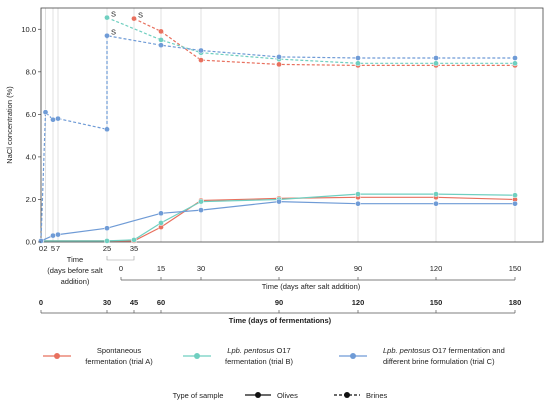 This screenshot has height=406, width=550. What do you see at coordinates (515, 302) in the screenshot?
I see `x-total-tick-label: 180` at bounding box center [515, 302].